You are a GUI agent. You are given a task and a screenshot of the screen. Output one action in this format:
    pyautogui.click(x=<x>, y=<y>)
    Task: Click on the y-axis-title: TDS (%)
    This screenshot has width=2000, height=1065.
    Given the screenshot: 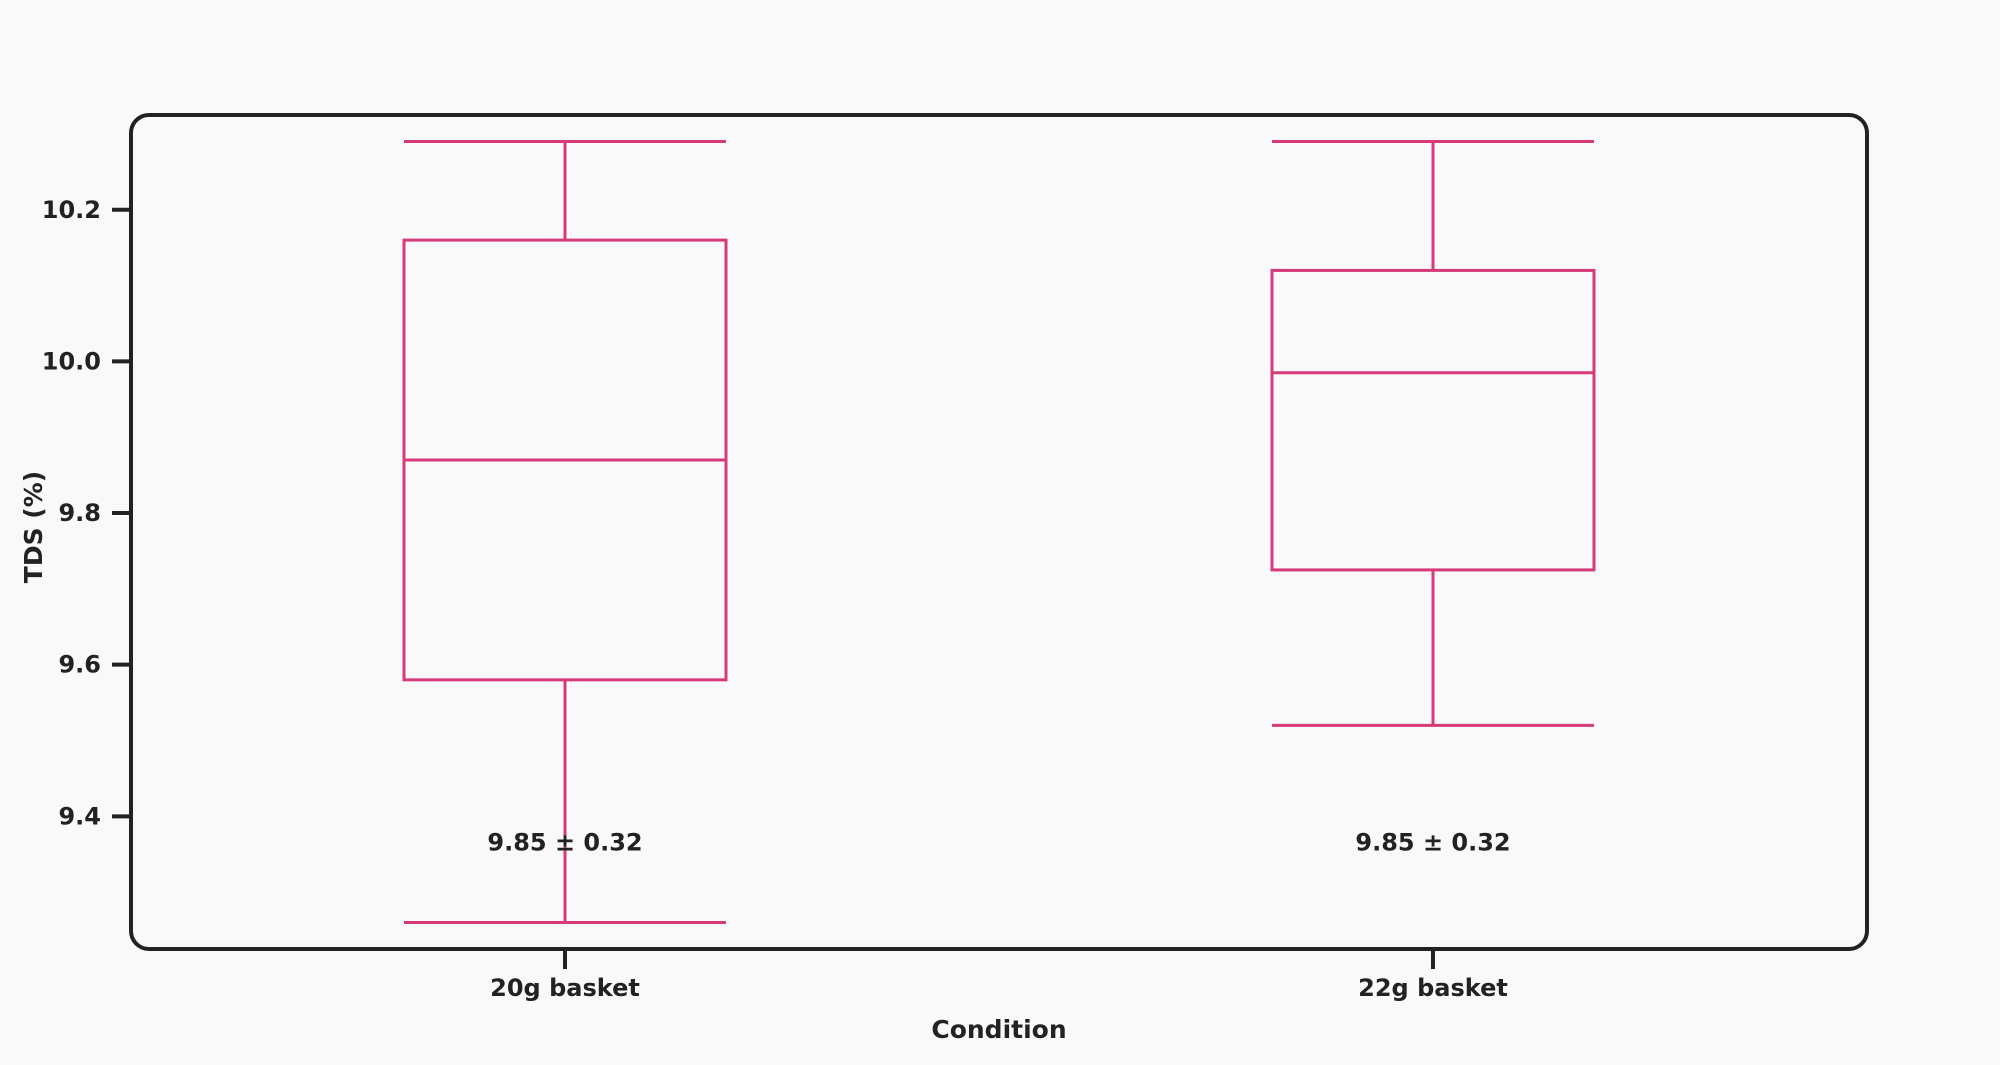 What is the action you would take?
    pyautogui.click(x=33, y=527)
    